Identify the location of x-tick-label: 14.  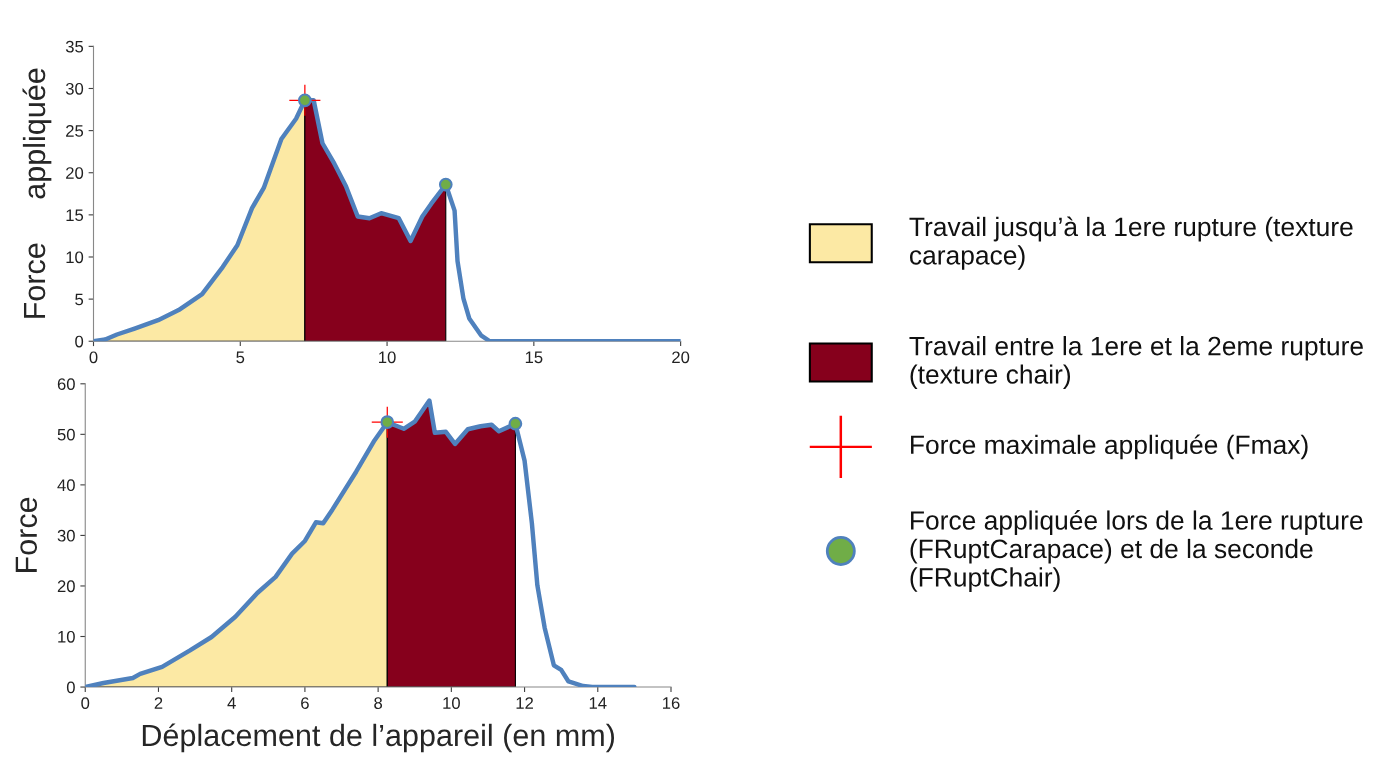
(598, 703).